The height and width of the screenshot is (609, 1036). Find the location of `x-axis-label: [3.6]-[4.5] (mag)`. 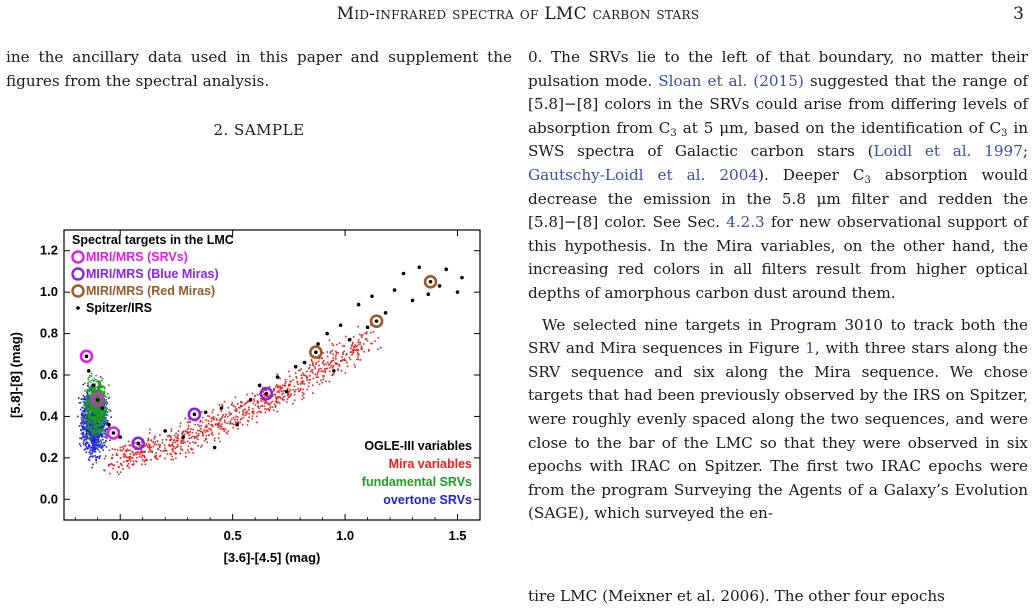

x-axis-label: [3.6]-[4.5] (mag) is located at coordinates (272, 557).